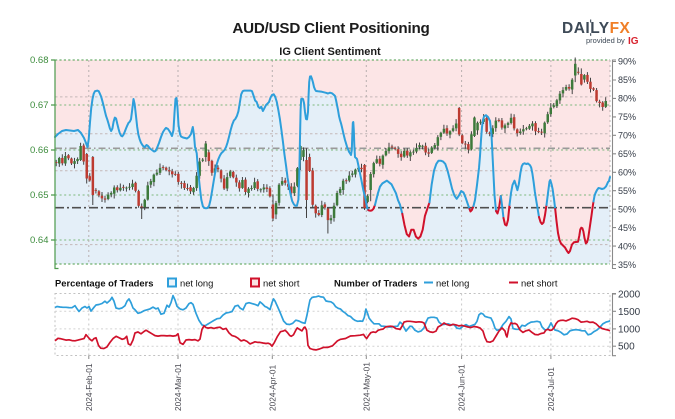 The width and height of the screenshot is (675, 419). What do you see at coordinates (39, 105) in the screenshot?
I see `svg-text: 0.67` at bounding box center [39, 105].